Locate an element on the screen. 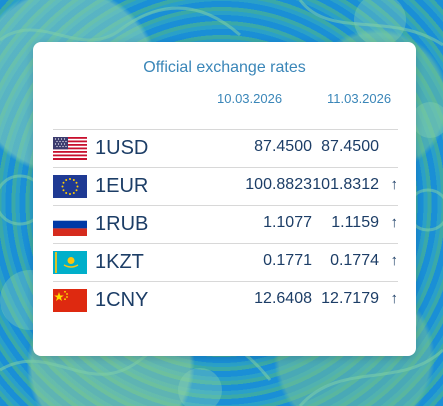  rate-previous: 1.1077 is located at coordinates (287, 222).